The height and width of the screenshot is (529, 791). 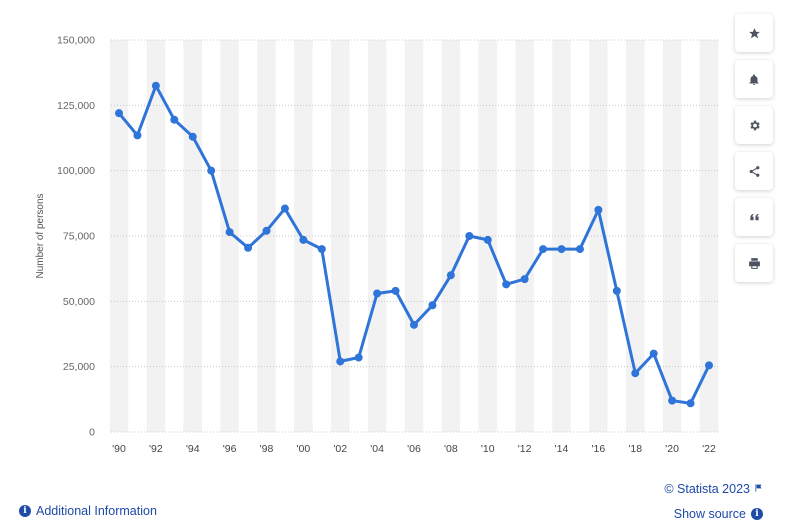 What do you see at coordinates (40, 235) in the screenshot?
I see `y-axis-label: Number of persons` at bounding box center [40, 235].